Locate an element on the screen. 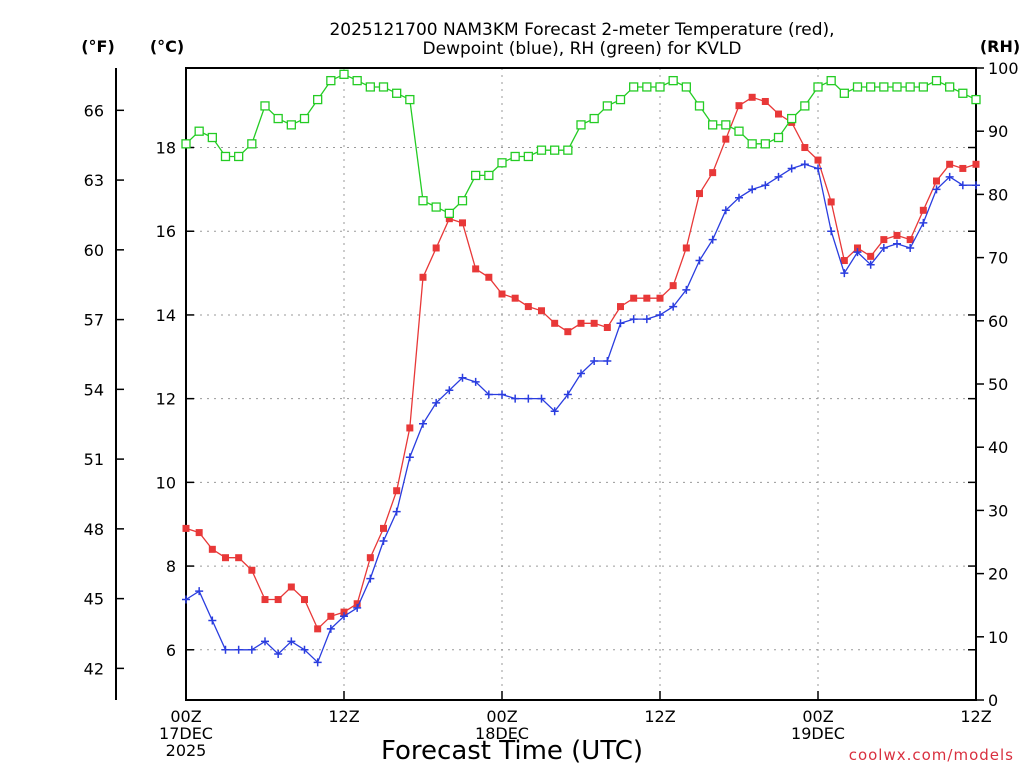 This screenshot has width=1024, height=768. fahrenheit-tick-label: 66 is located at coordinates (94, 110).